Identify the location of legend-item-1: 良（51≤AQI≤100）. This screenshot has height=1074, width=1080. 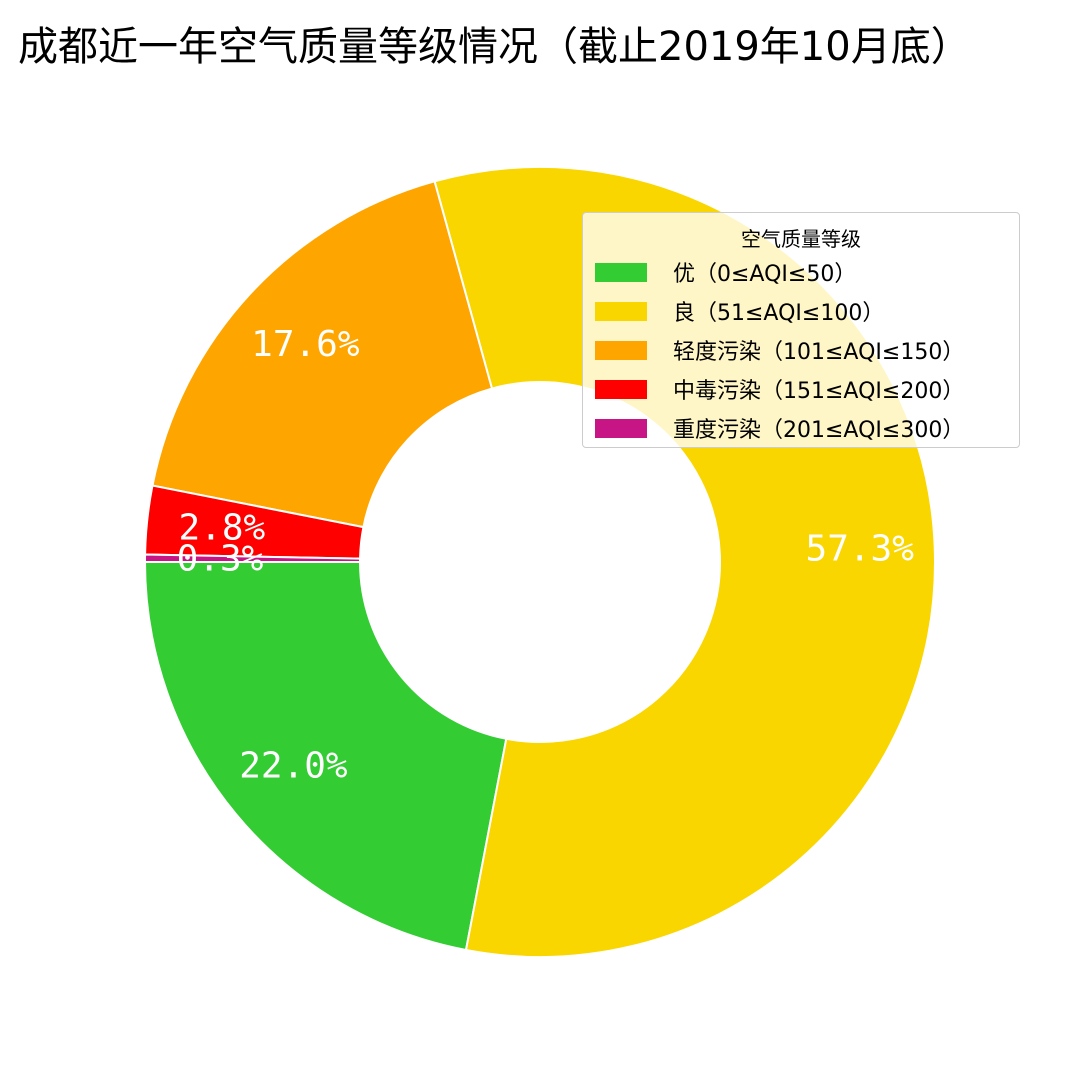
(739, 311).